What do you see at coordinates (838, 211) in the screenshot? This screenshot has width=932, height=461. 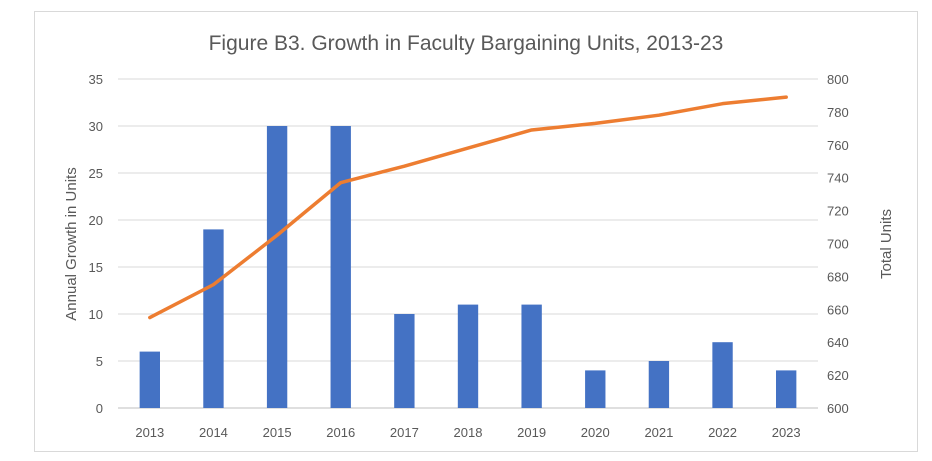 I see `y2-tick-label: 720` at bounding box center [838, 211].